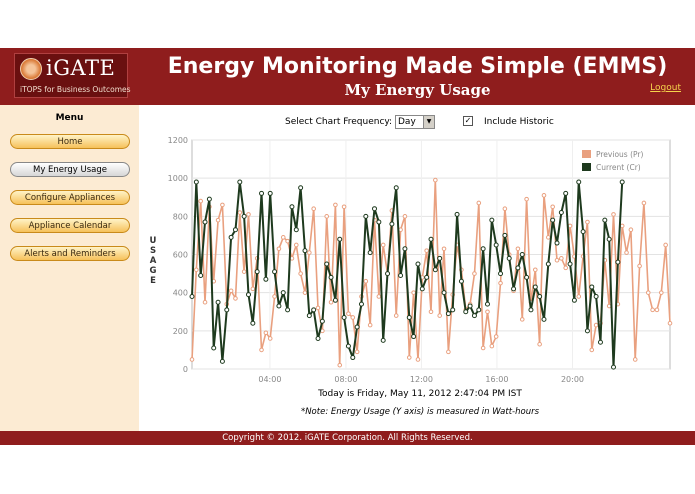 Image resolution: width=695 pixels, height=494 pixels. Describe the element at coordinates (70, 197) in the screenshot. I see `menu-item-configure-appliances: Configure Appliances` at that location.